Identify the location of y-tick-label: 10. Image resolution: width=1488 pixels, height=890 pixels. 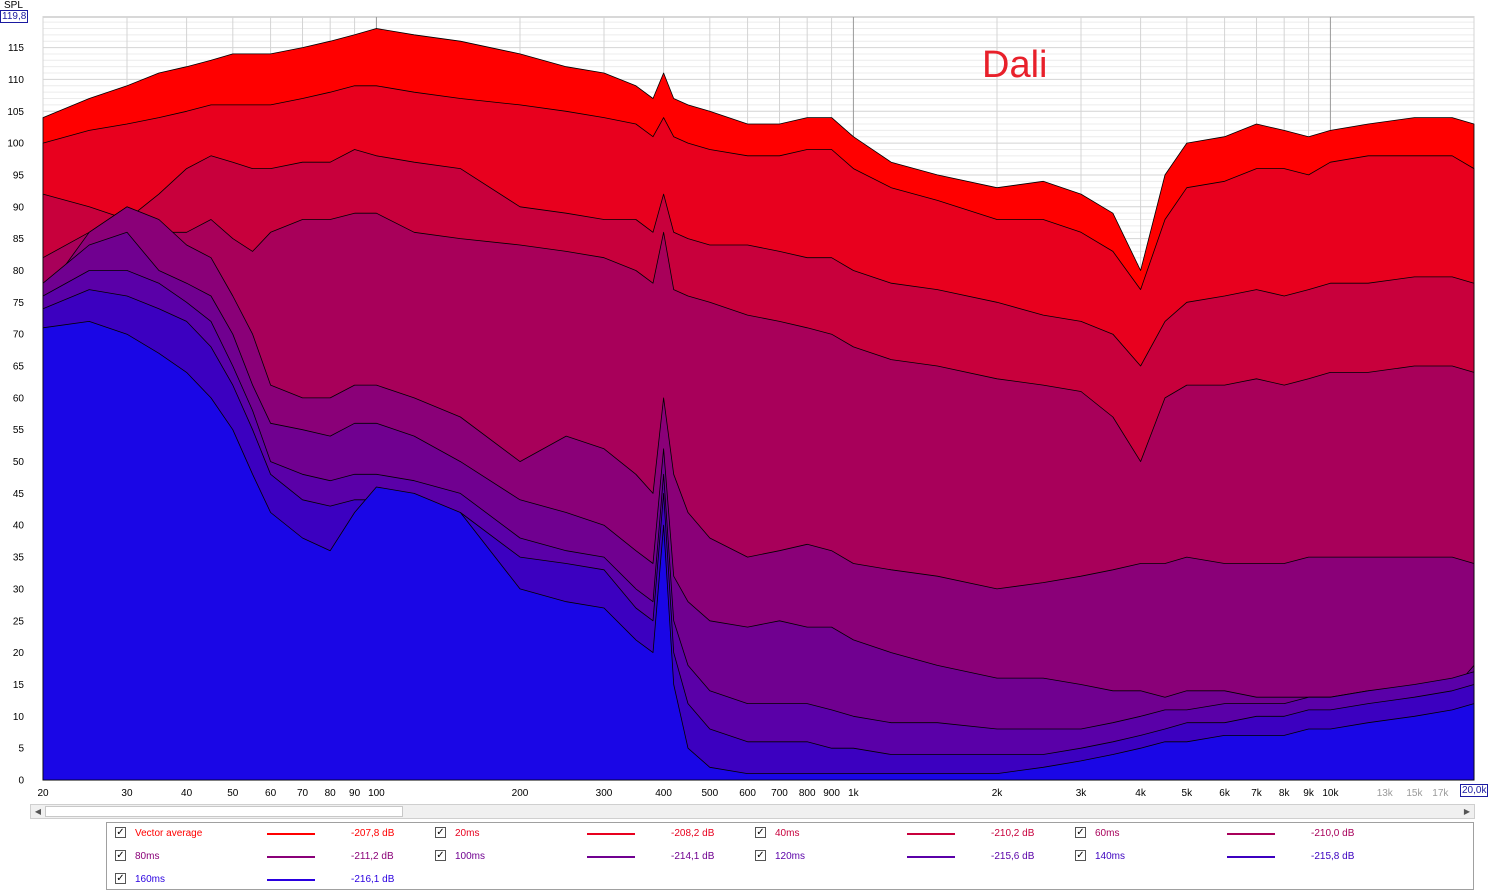
(19, 717).